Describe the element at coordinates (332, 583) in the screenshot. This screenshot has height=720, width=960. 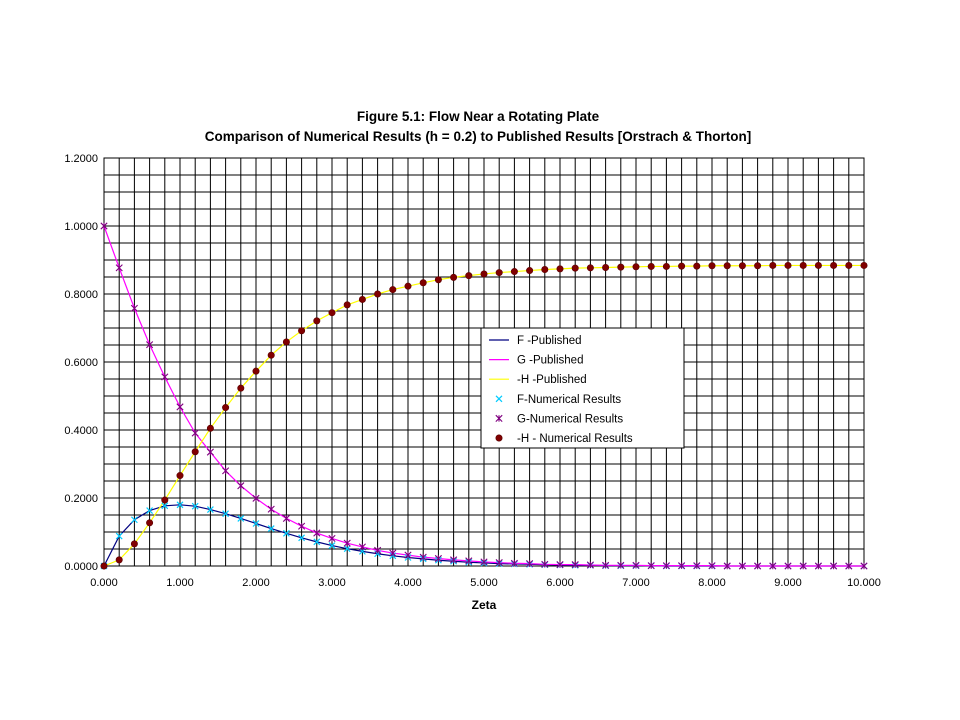
I see `x-tick-label: 3.000` at that location.